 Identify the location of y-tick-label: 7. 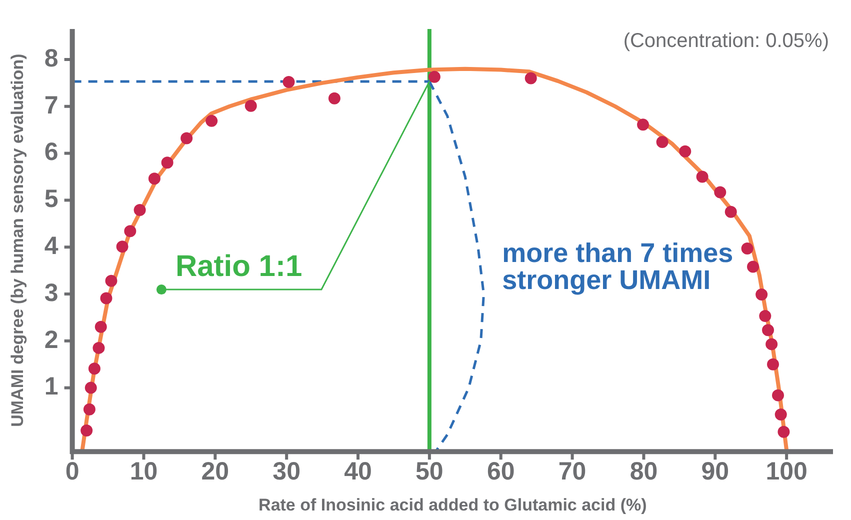
(51, 105).